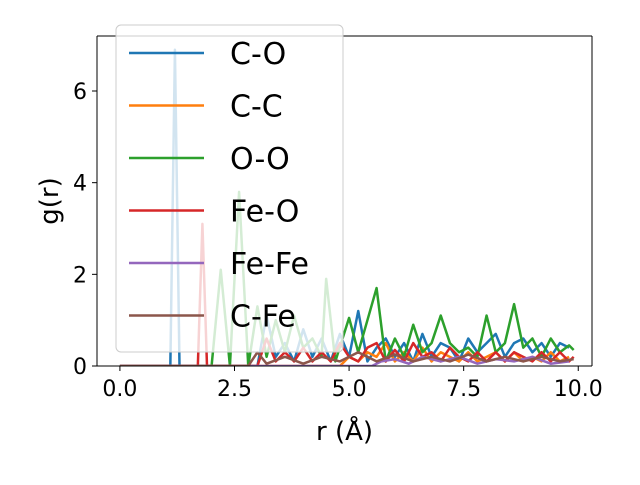 The width and height of the screenshot is (640, 485). Describe the element at coordinates (269, 264) in the screenshot. I see `legend-label-fe-fe: Fe-Fe` at that location.